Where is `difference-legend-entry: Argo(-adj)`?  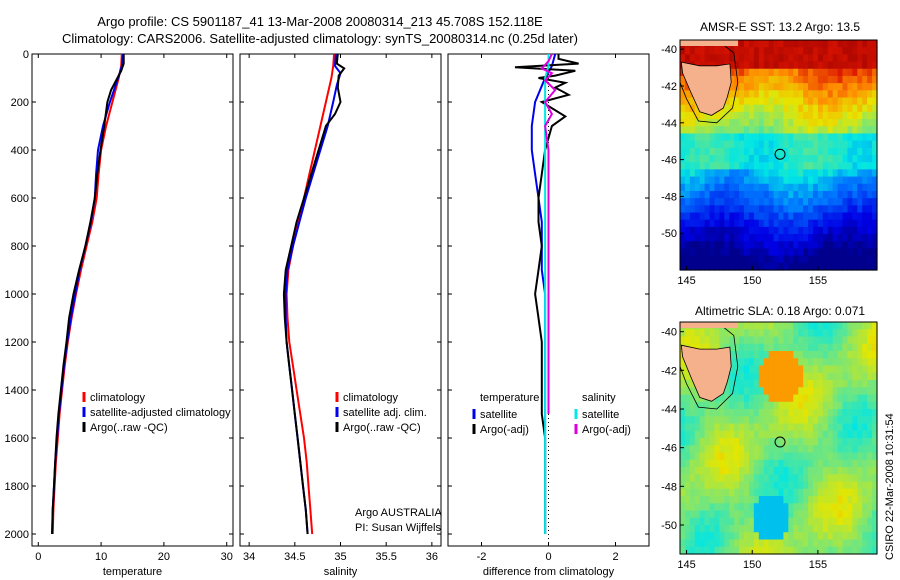
difference-legend-entry: Argo(-adj) is located at coordinates (504, 430).